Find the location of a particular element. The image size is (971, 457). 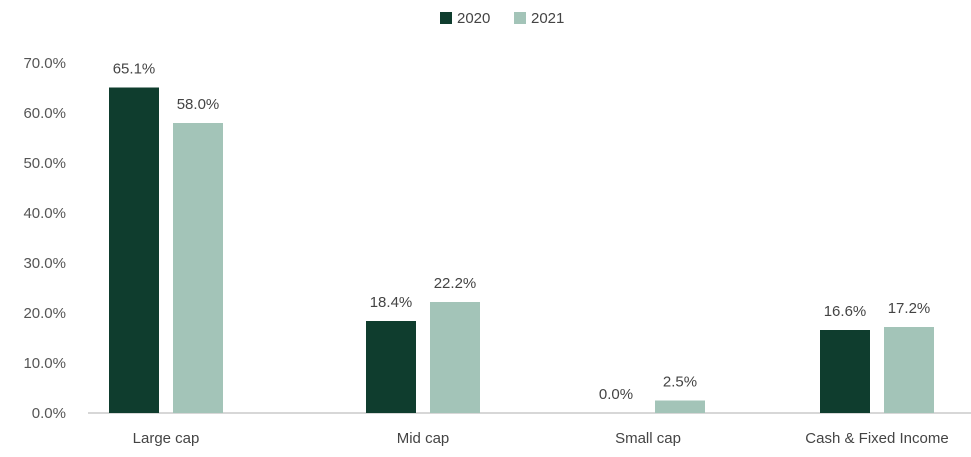

x-category-label: Small cap is located at coordinates (648, 438).